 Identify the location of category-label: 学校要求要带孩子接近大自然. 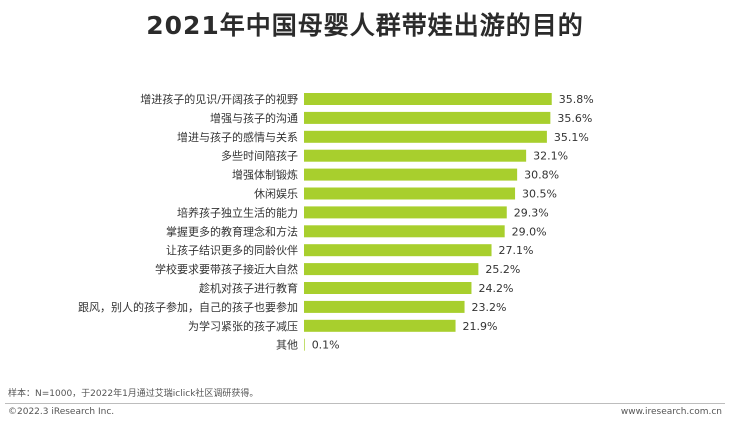
(226, 269).